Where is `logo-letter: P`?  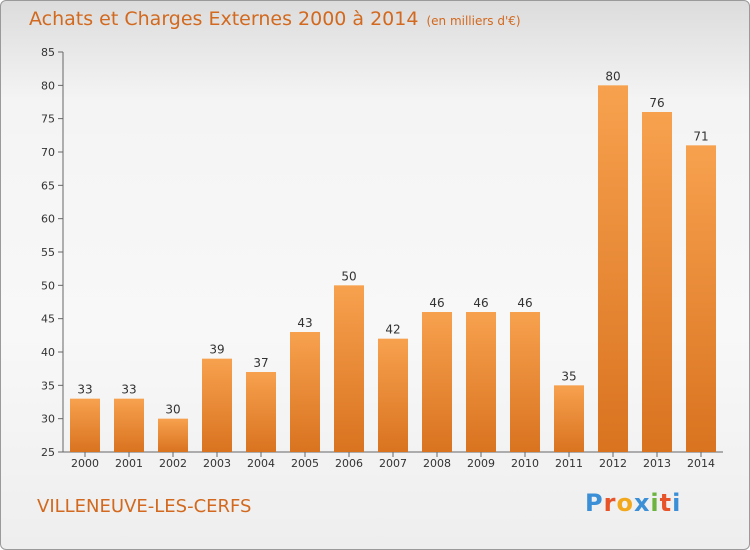
logo-letter: P is located at coordinates (594, 503).